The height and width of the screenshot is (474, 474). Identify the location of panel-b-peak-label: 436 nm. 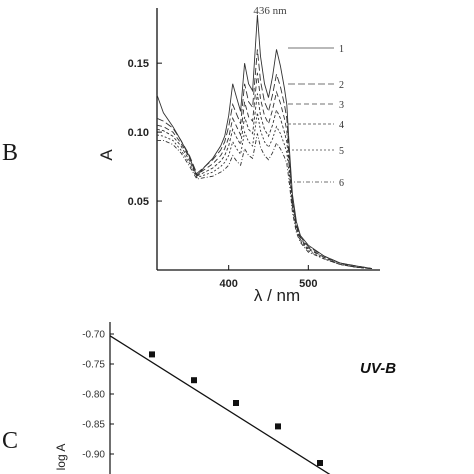
(270, 11).